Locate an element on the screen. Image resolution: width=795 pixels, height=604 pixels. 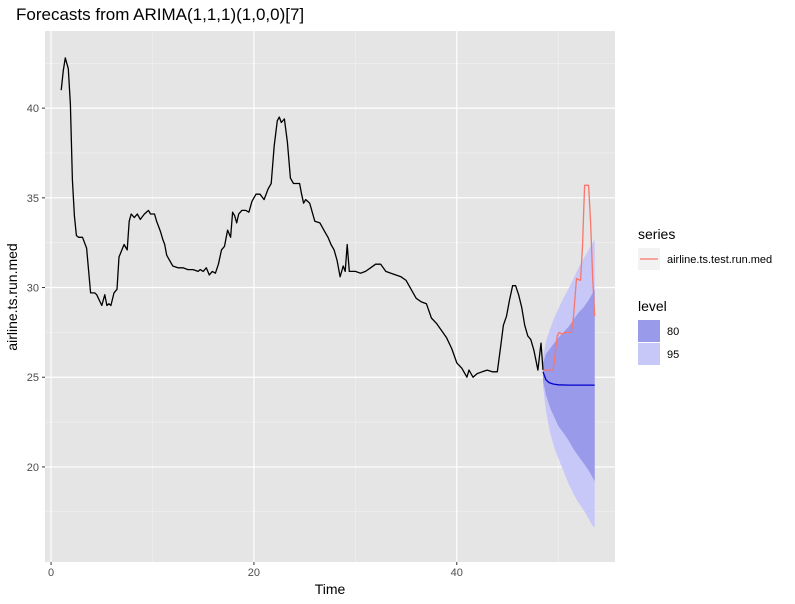
y-tick-label: 35 is located at coordinates (33, 199).